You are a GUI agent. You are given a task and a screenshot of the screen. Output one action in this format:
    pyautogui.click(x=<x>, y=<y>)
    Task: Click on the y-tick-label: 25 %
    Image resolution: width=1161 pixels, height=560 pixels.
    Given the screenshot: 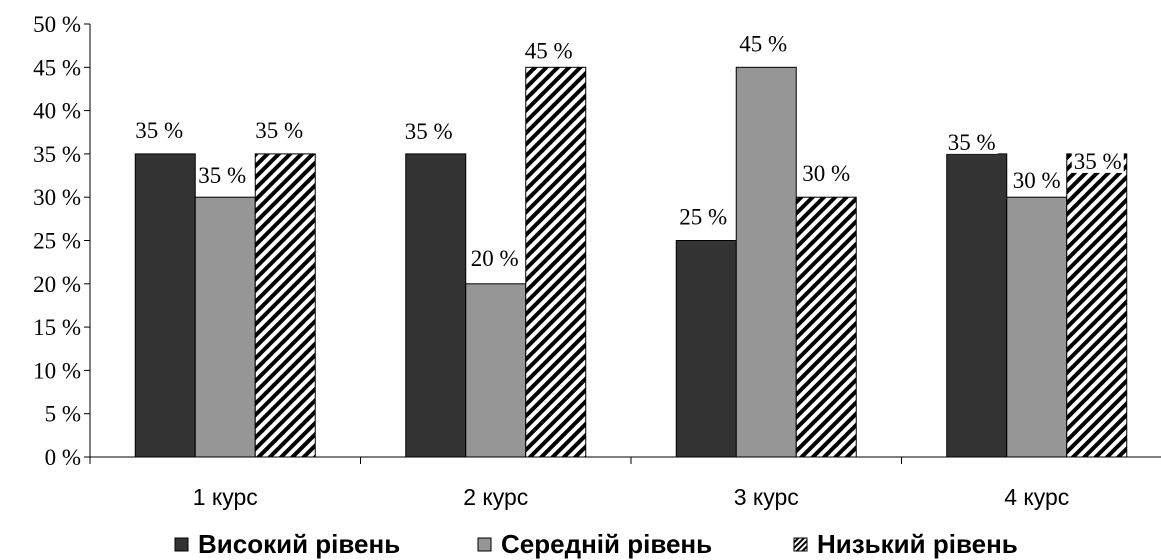 What is the action you would take?
    pyautogui.click(x=57, y=241)
    